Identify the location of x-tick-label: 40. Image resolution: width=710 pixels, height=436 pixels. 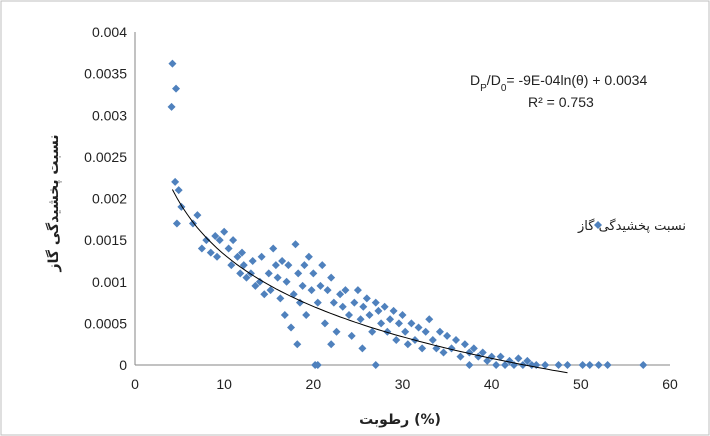
(492, 384).